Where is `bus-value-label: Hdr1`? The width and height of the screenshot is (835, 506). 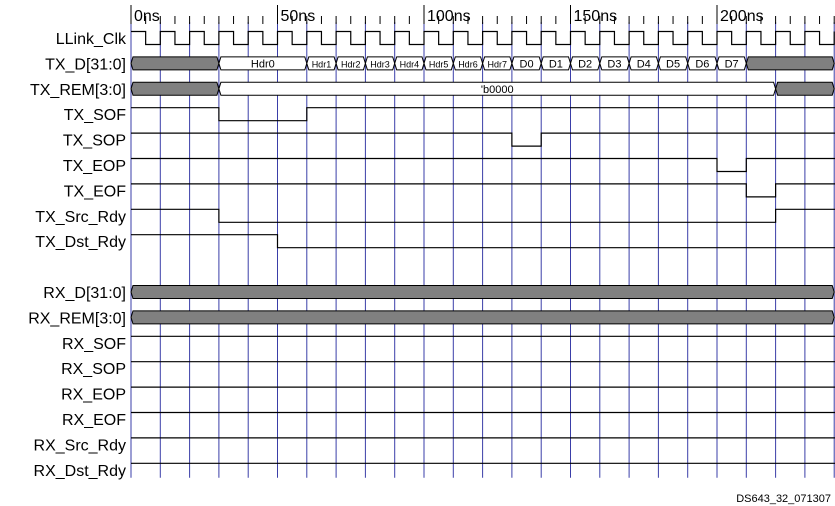
bus-value-label: Hdr1 is located at coordinates (322, 64).